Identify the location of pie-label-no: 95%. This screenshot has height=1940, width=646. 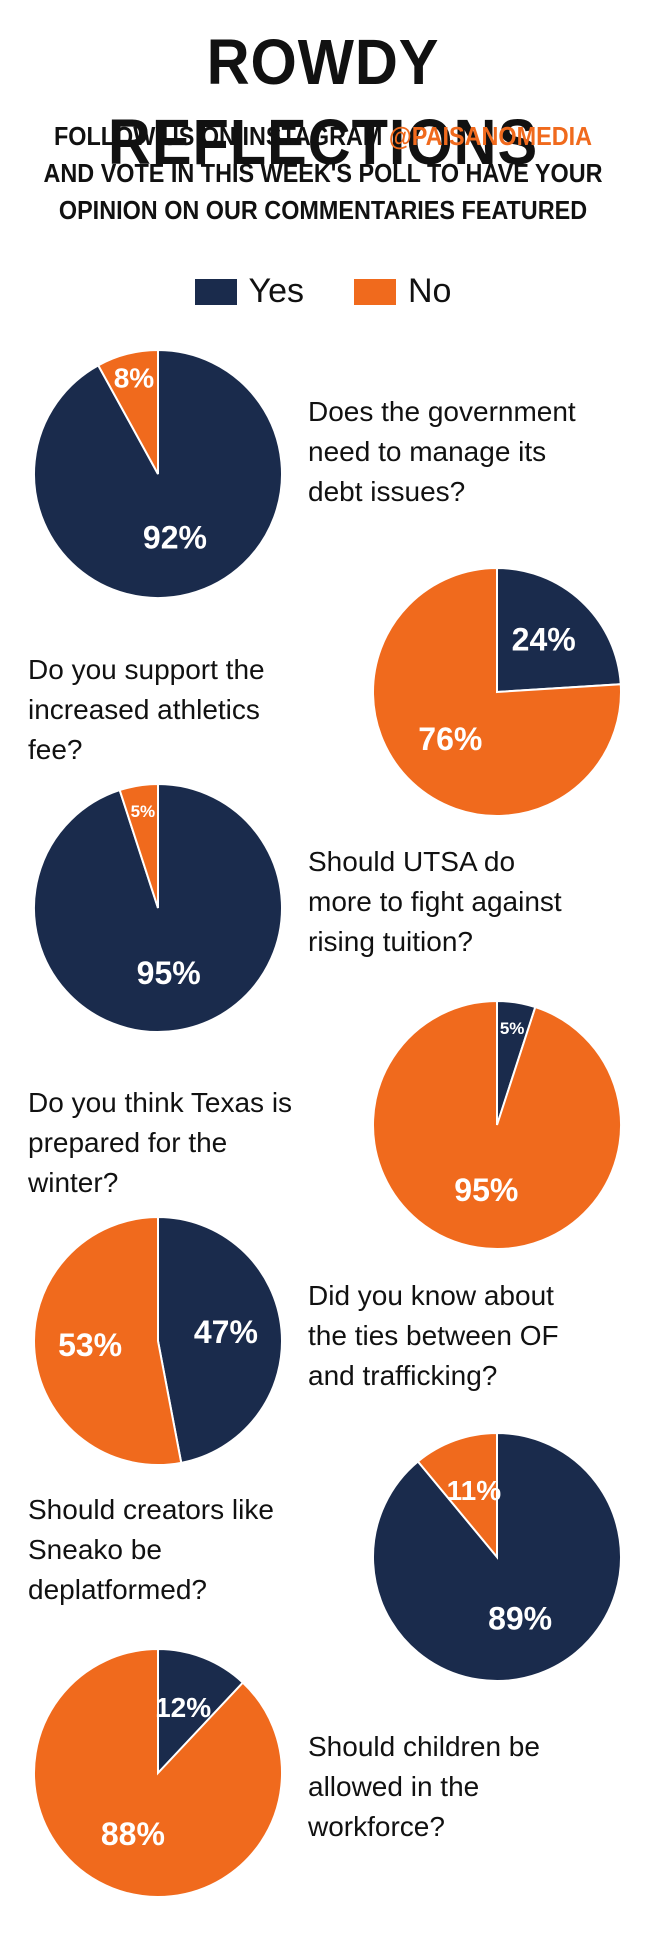
(486, 1190).